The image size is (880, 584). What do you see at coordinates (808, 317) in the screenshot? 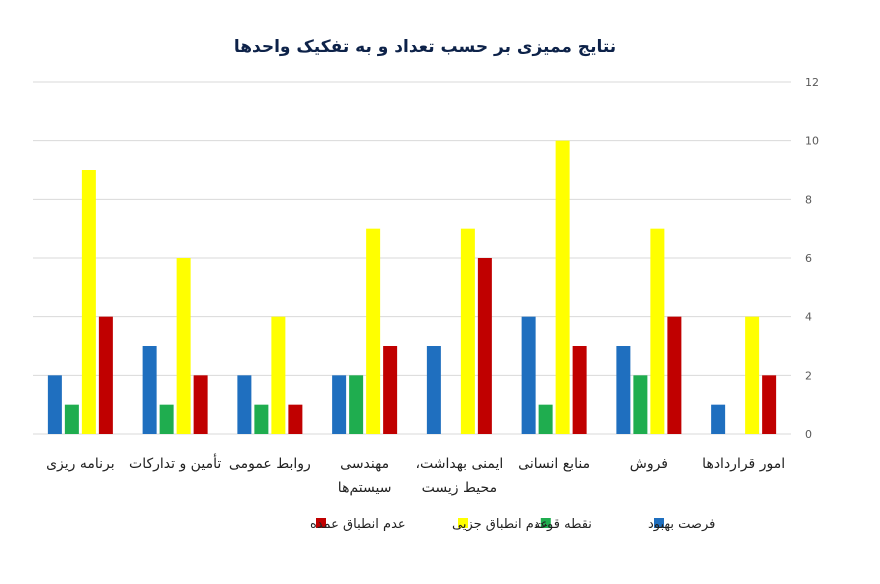
I see `y-tick-label: 4` at bounding box center [808, 317].